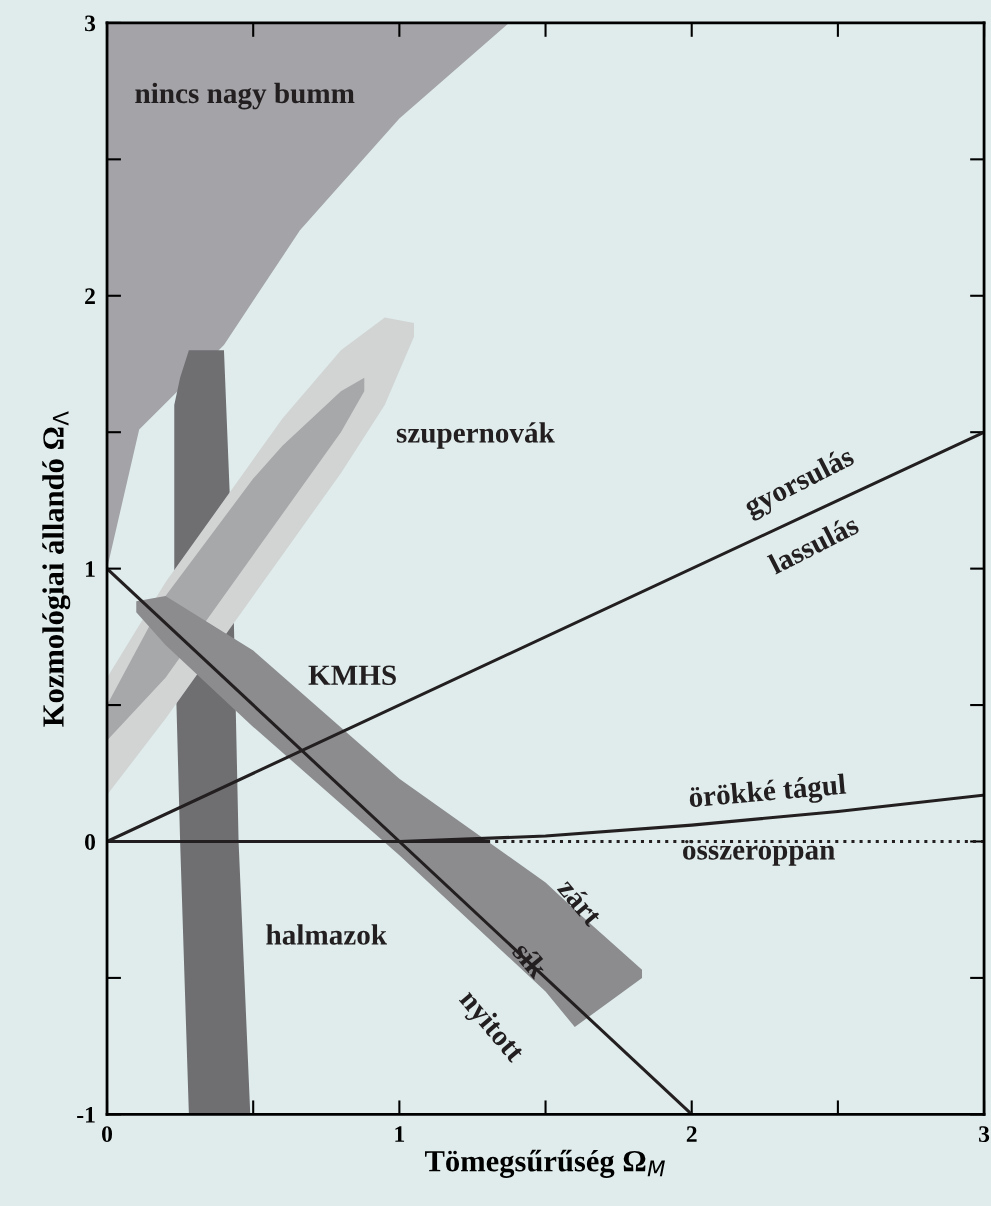  What do you see at coordinates (580, 902) in the screenshot?
I see `annotation: zárt` at bounding box center [580, 902].